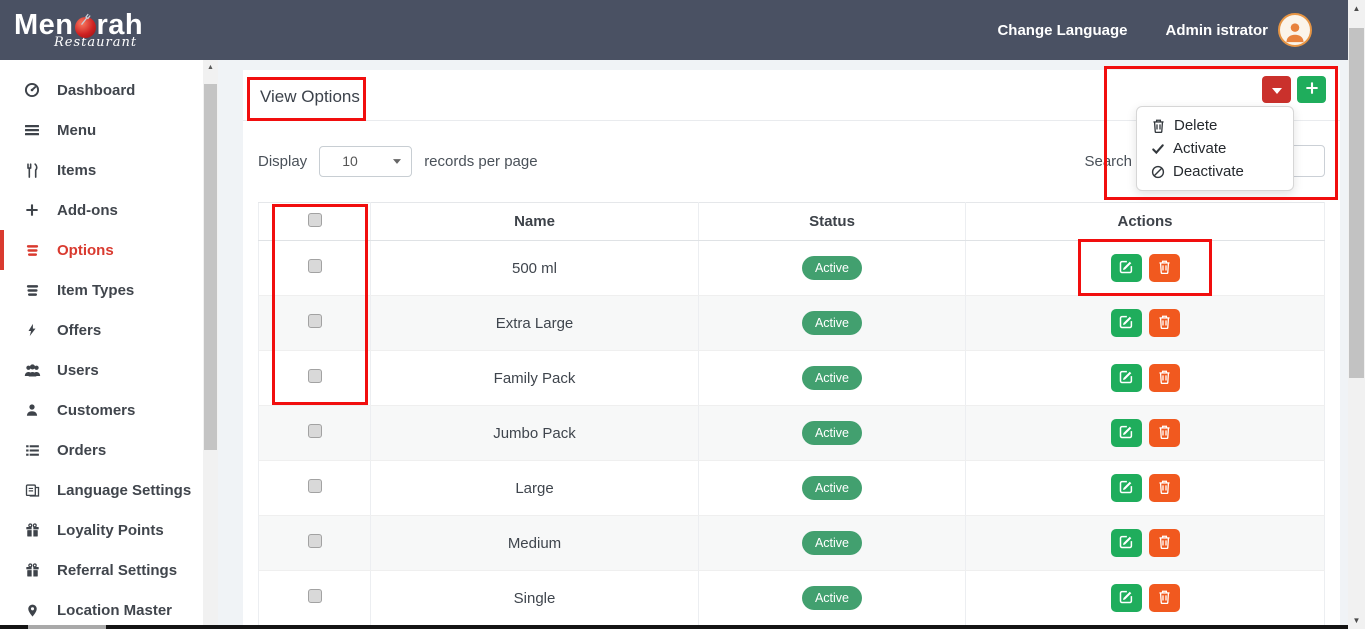  Describe the element at coordinates (109, 250) in the screenshot. I see `sidebar-item-options: Options` at that location.